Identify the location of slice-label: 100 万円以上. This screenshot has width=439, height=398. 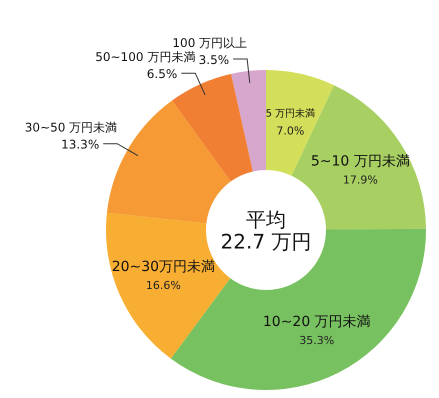
(210, 43).